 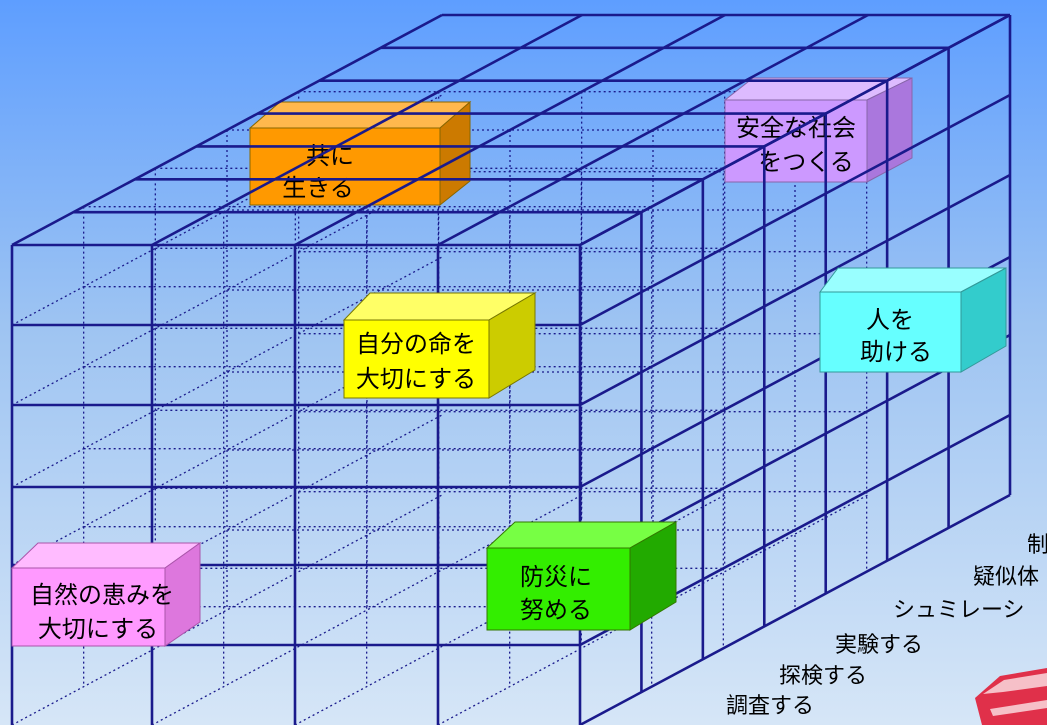 I want to click on box-hito: 人を 助ける, so click(x=913, y=320).